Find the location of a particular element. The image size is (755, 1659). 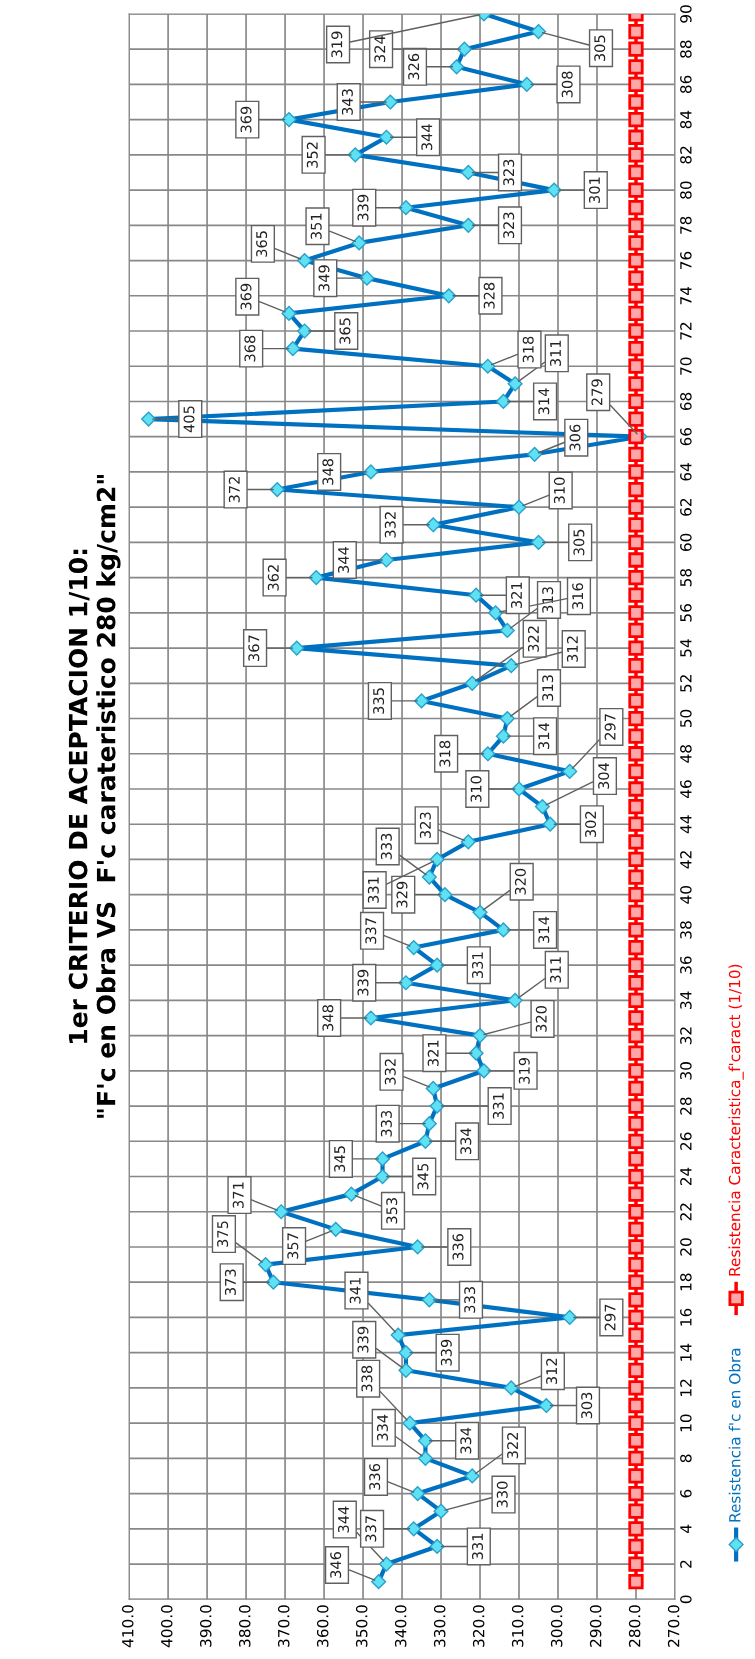

annotation: 362 is located at coordinates (273, 578).